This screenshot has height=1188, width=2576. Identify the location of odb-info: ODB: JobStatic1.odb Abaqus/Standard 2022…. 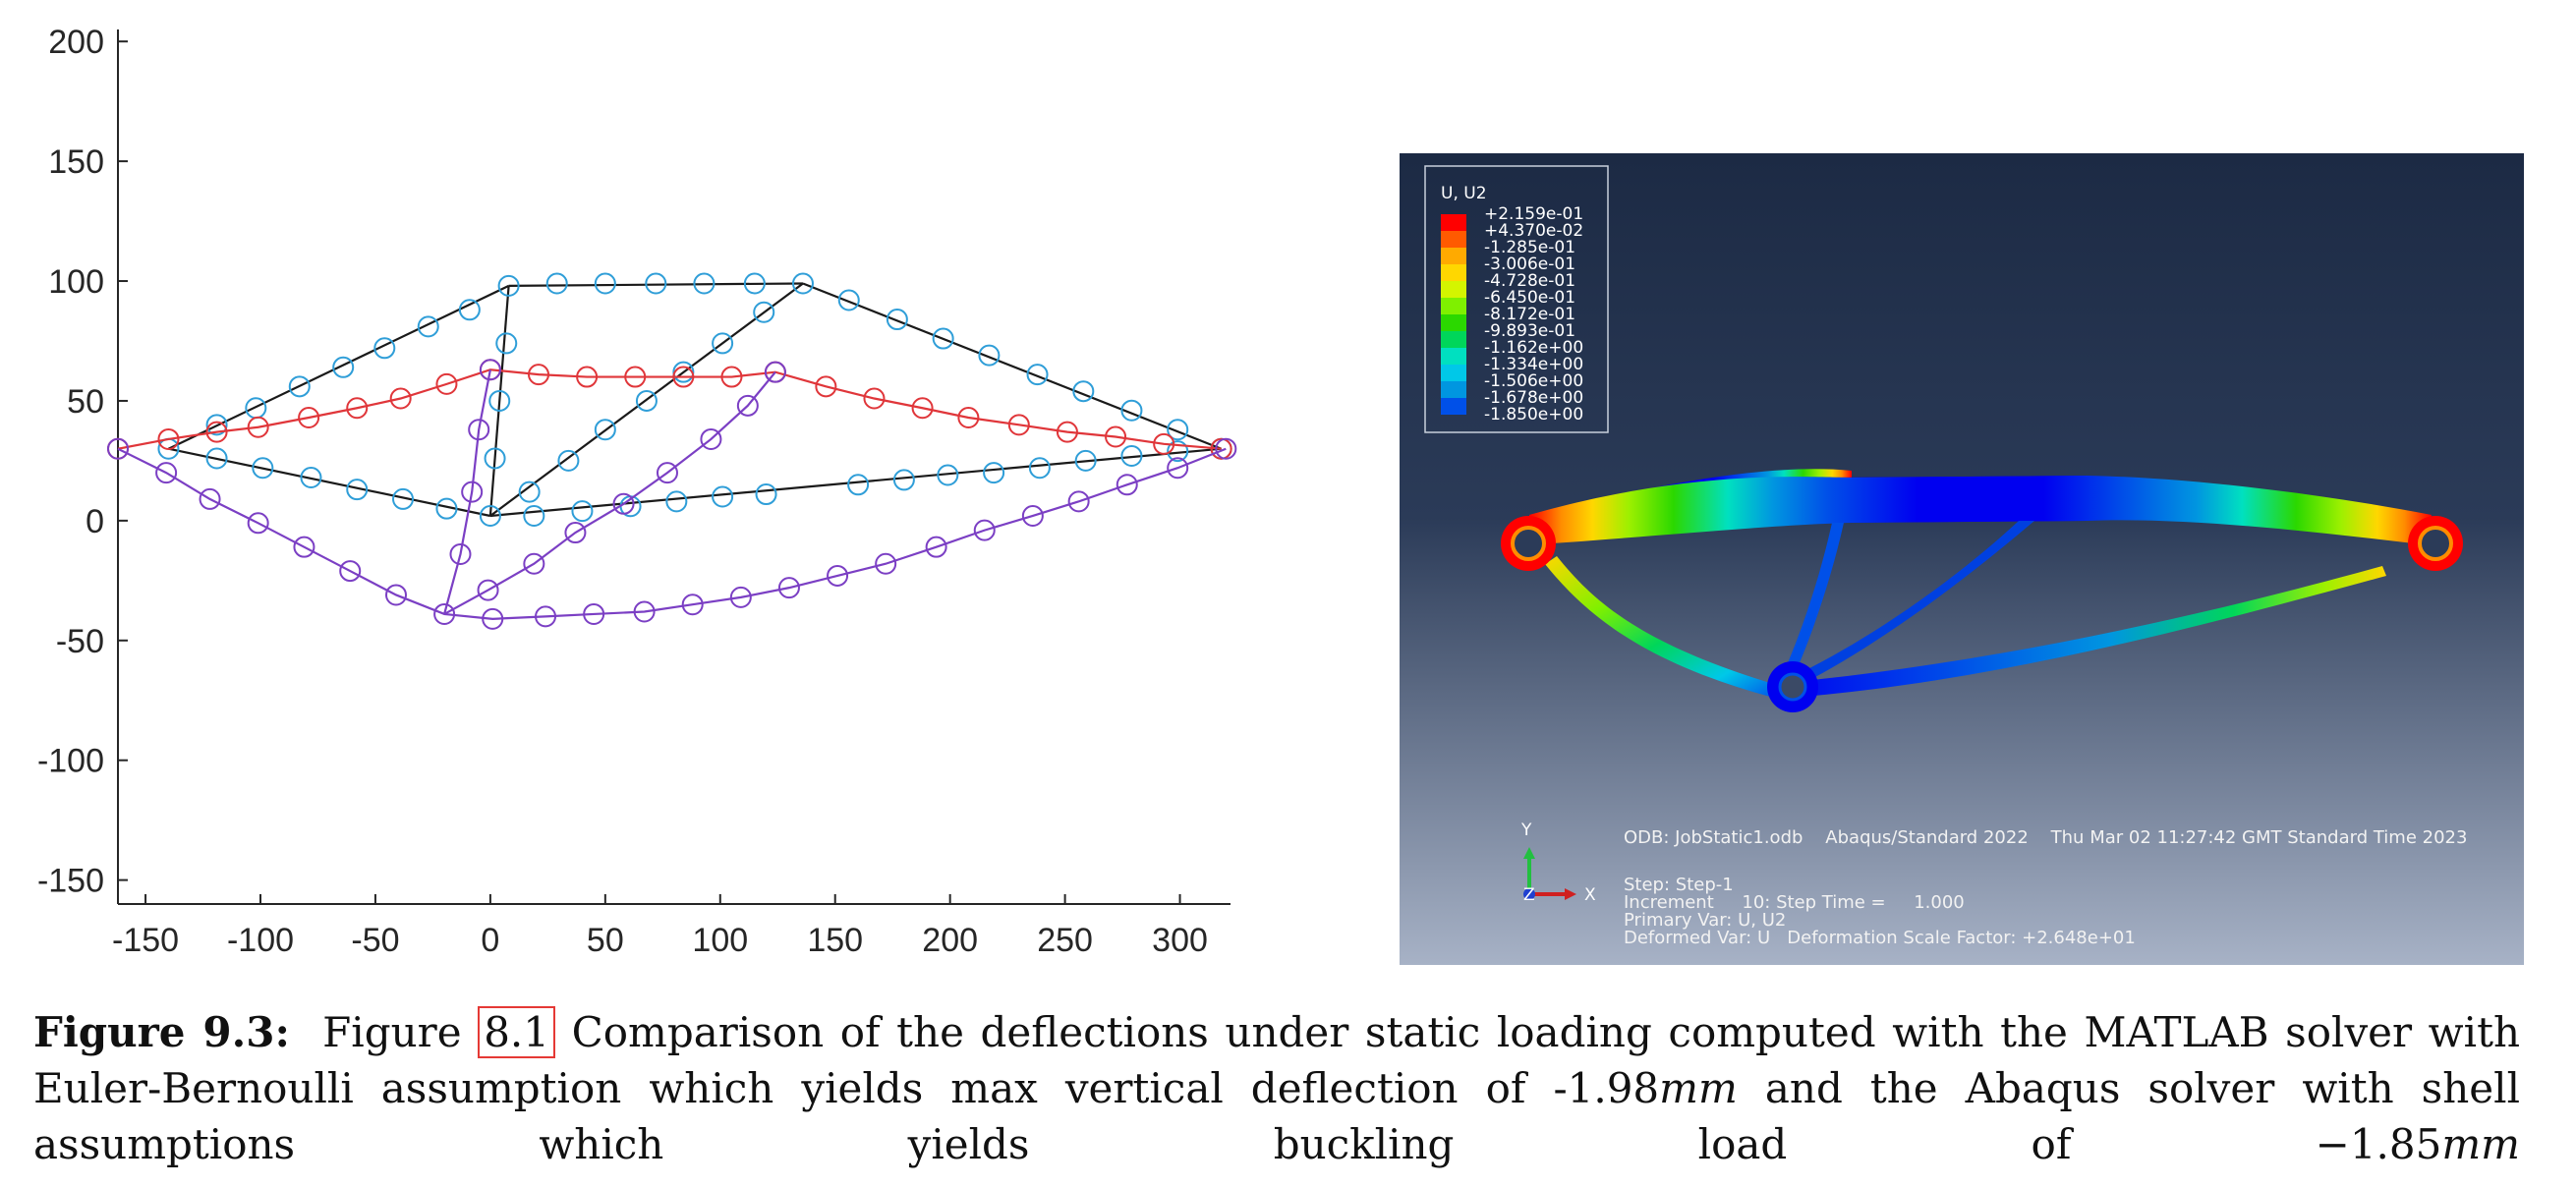
(2046, 837).